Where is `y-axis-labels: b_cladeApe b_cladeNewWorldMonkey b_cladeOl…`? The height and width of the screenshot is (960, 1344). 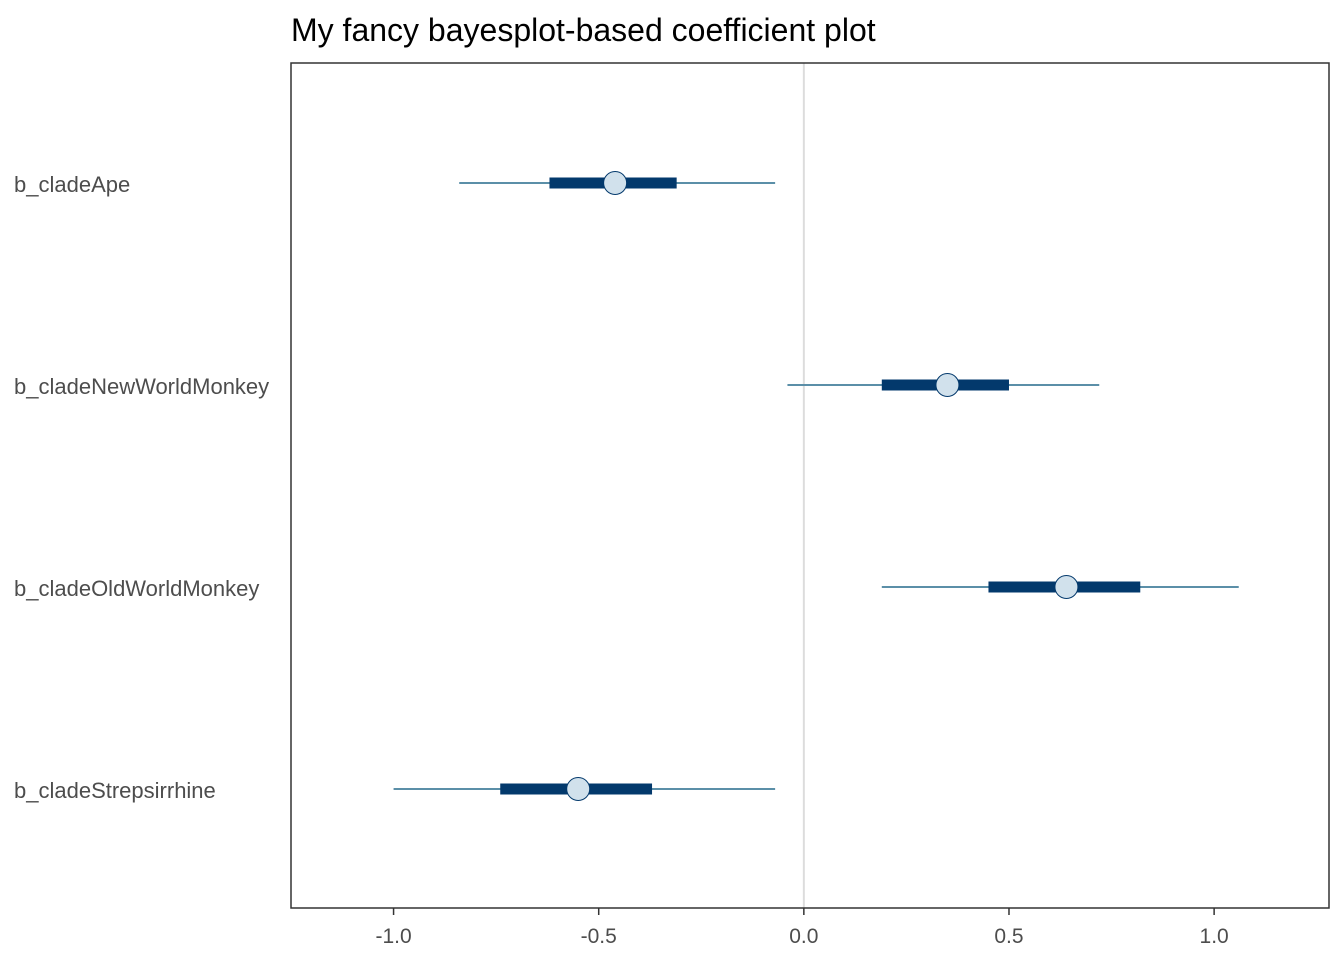
y-axis-labels: b_cladeApe b_cladeNewWorldMonkey b_cladeOl… is located at coordinates (141, 487).